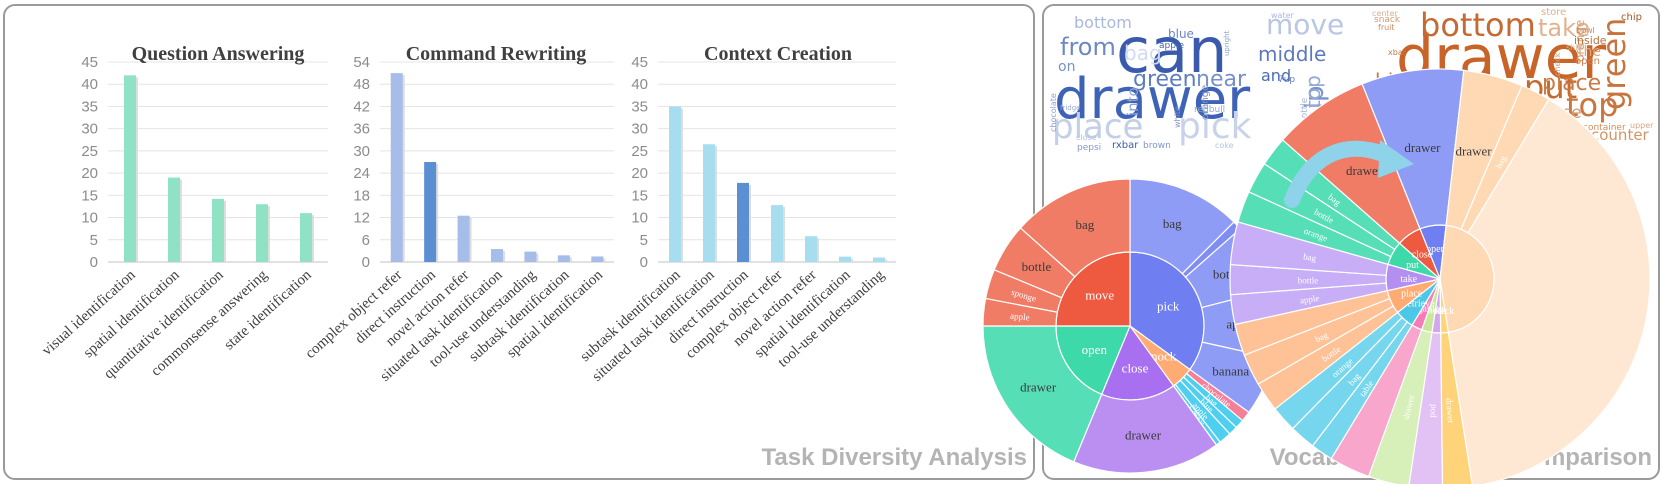  What do you see at coordinates (1564, 28) in the screenshot?
I see `cloud-word: take` at bounding box center [1564, 28].